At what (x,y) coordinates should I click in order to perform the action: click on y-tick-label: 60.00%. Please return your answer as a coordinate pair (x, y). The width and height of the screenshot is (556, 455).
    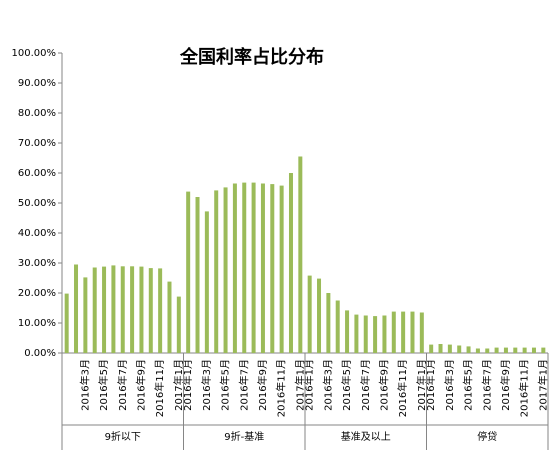
    Looking at the image, I should click on (37, 173).